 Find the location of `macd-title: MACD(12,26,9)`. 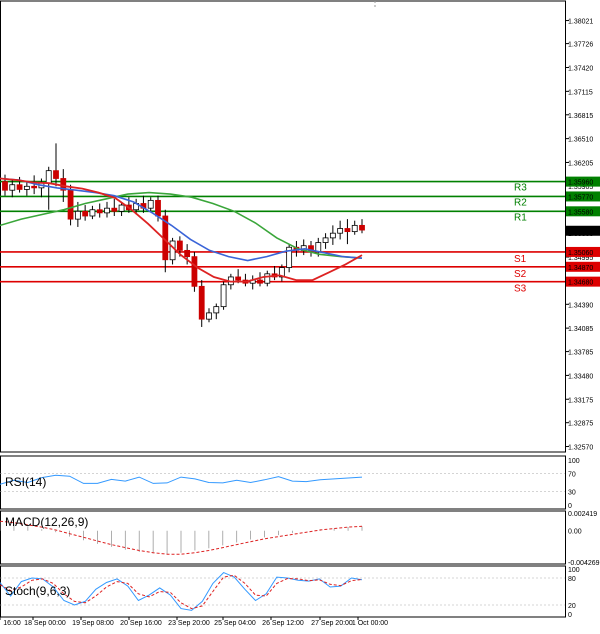

macd-title: MACD(12,26,9) is located at coordinates (46, 522).